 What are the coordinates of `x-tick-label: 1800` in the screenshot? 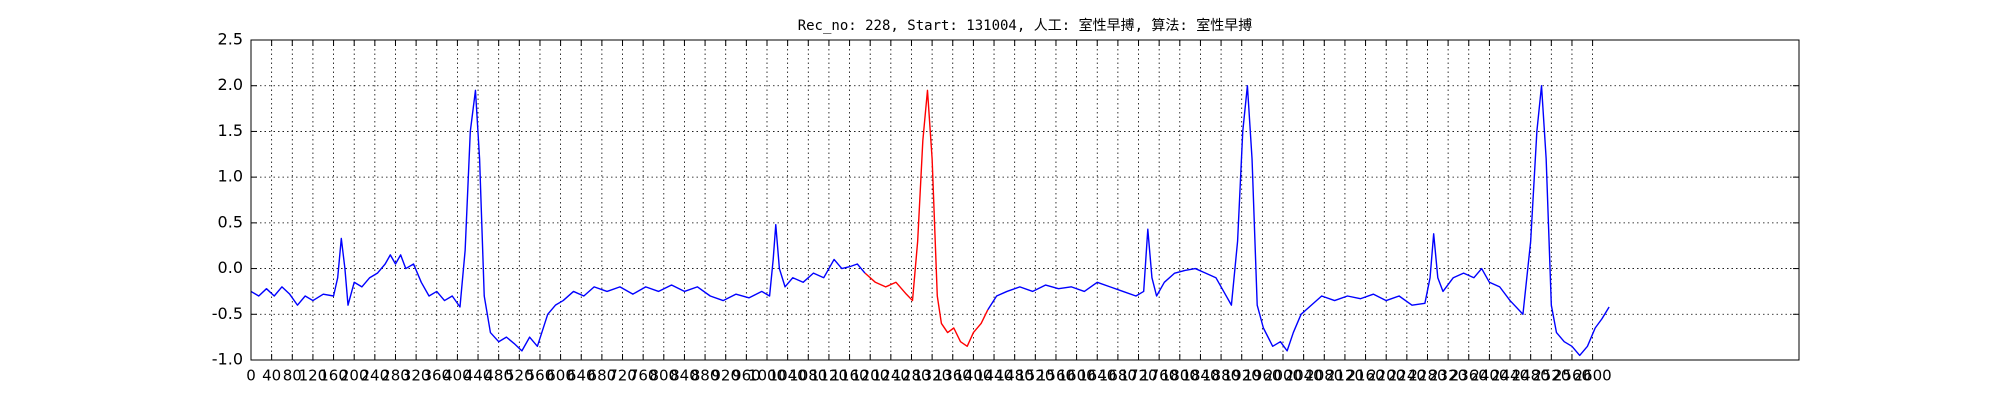 It's located at (1180, 376).